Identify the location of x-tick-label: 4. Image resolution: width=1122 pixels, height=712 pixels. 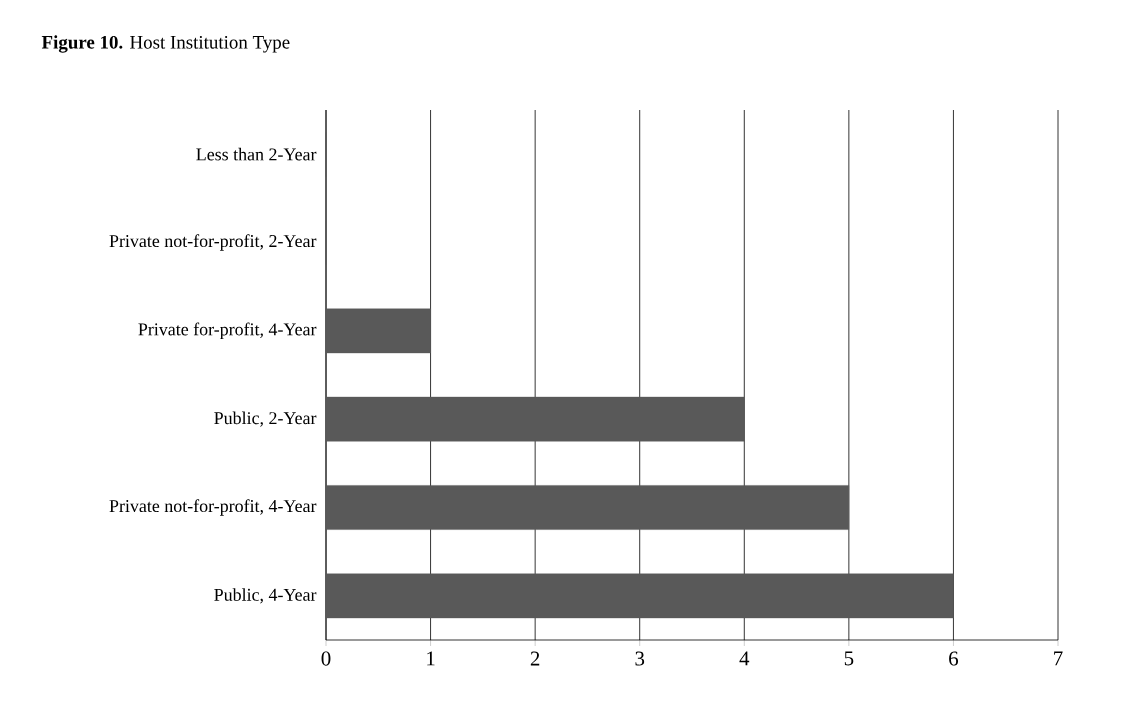
(744, 658).